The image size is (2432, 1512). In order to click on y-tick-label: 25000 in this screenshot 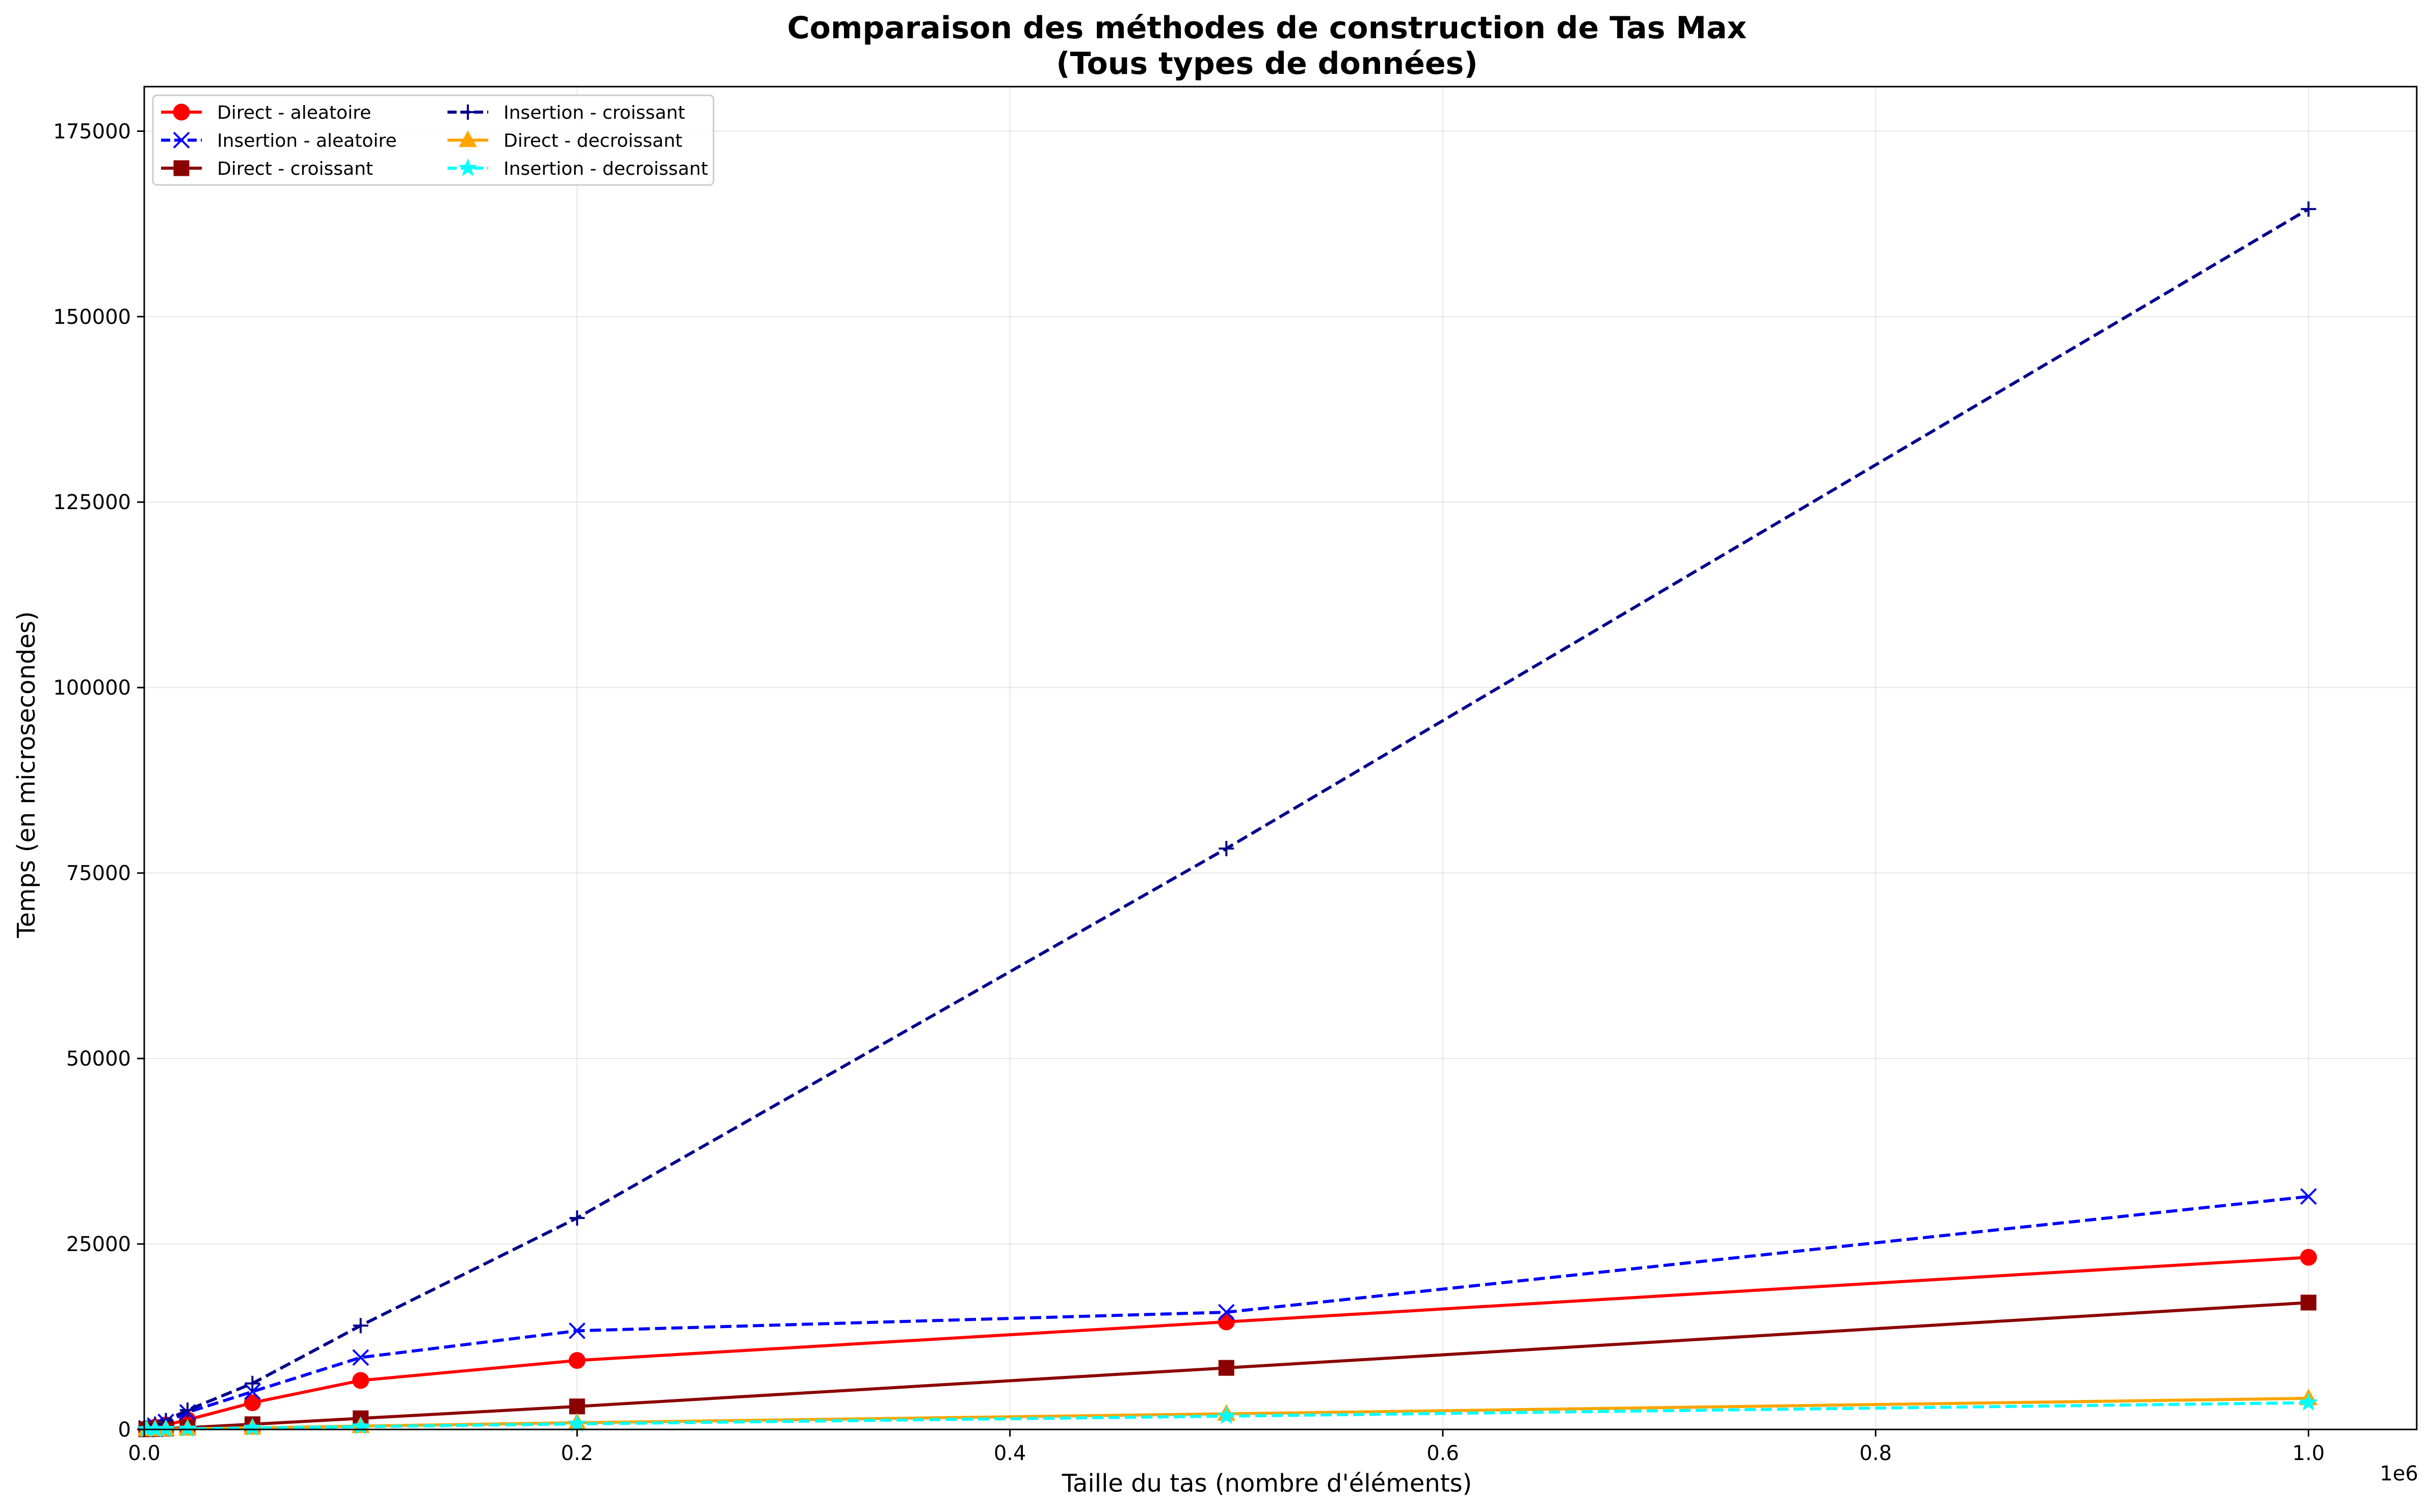, I will do `click(98, 1244)`.